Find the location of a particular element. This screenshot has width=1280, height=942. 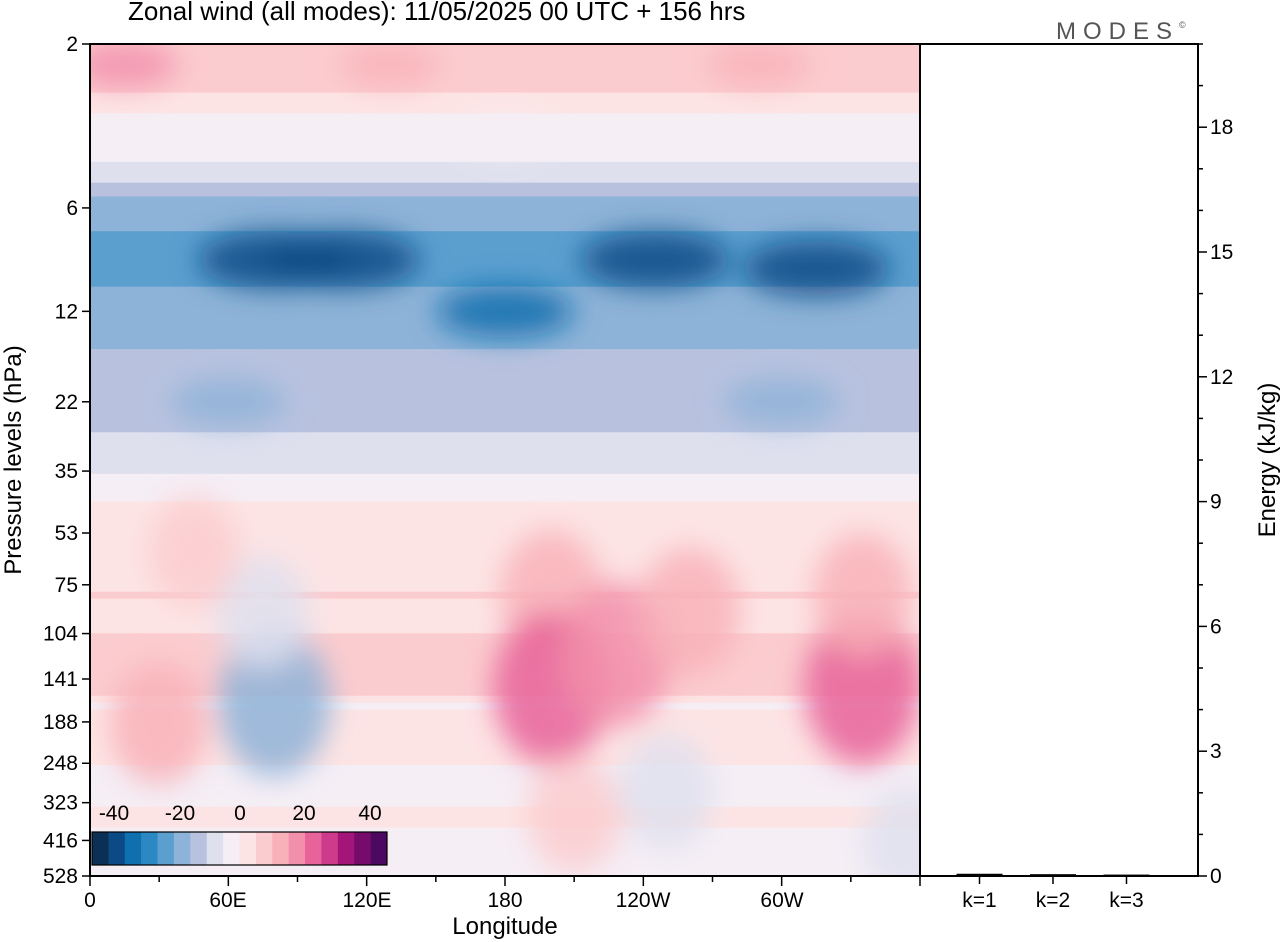

colorbar-legend: -40 -20 0 20 40 is located at coordinates (239, 834).